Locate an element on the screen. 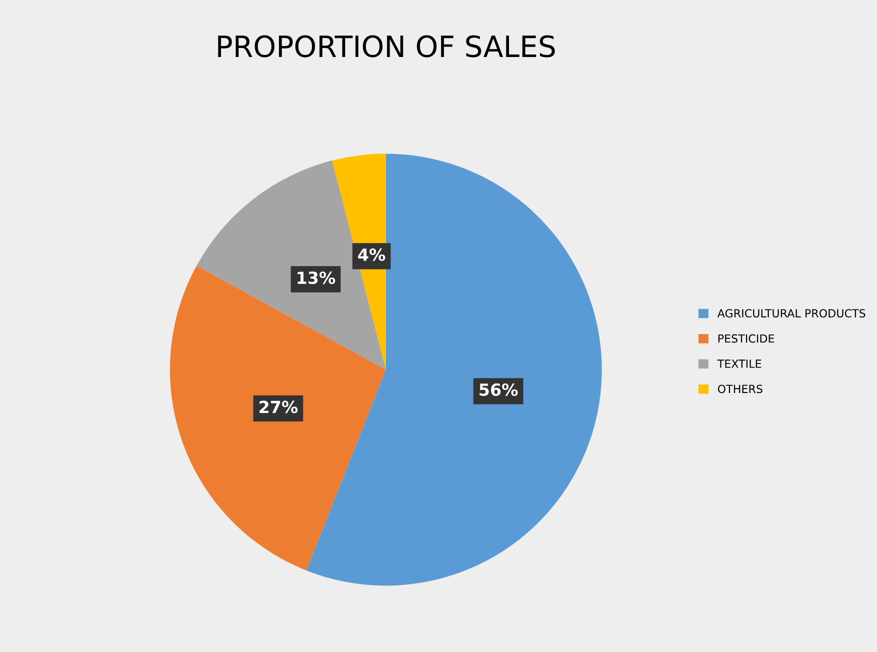 The height and width of the screenshot is (652, 877). data-label: 13% is located at coordinates (317, 277).